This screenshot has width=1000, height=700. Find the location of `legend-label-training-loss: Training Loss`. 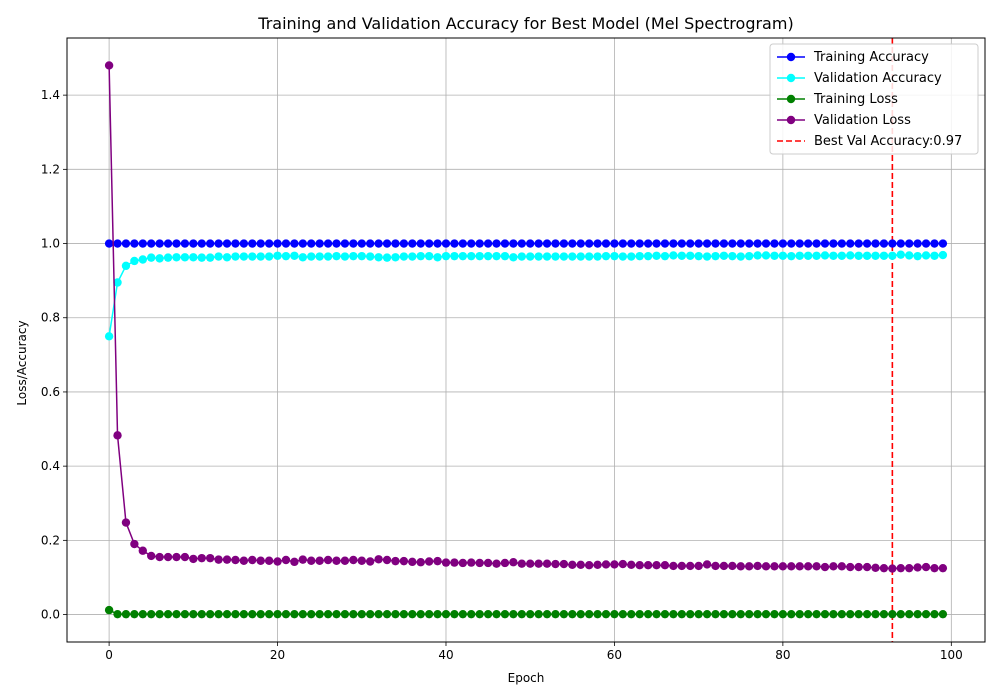

legend-label-training-loss: Training Loss is located at coordinates (855, 99).